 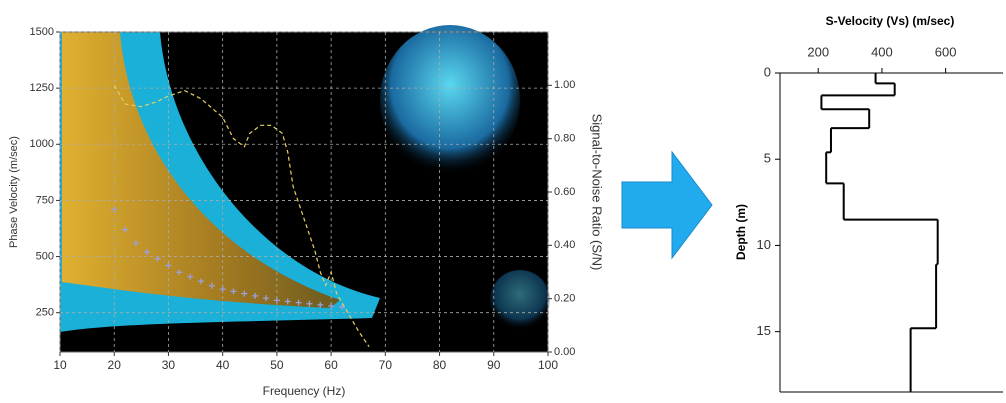 What do you see at coordinates (42, 144) in the screenshot?
I see `y-tick-label: 1000` at bounding box center [42, 144].